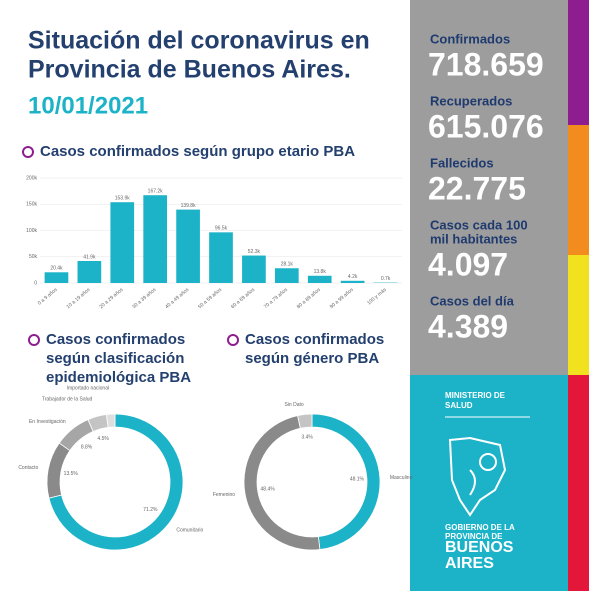 This screenshot has width=589, height=591. Describe the element at coordinates (254, 252) in the screenshot. I see `value-label: 52.3k` at that location.